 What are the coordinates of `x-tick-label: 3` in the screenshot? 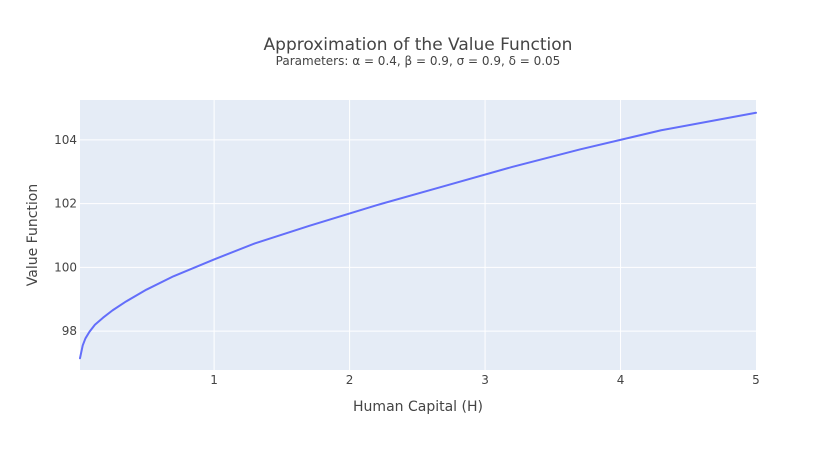 It's located at (485, 380).